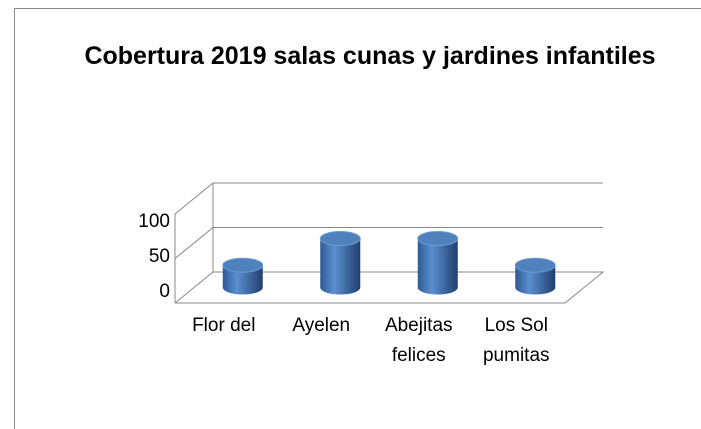  Describe the element at coordinates (224, 325) in the screenshot. I see `x-tick-label: Flor del` at that location.